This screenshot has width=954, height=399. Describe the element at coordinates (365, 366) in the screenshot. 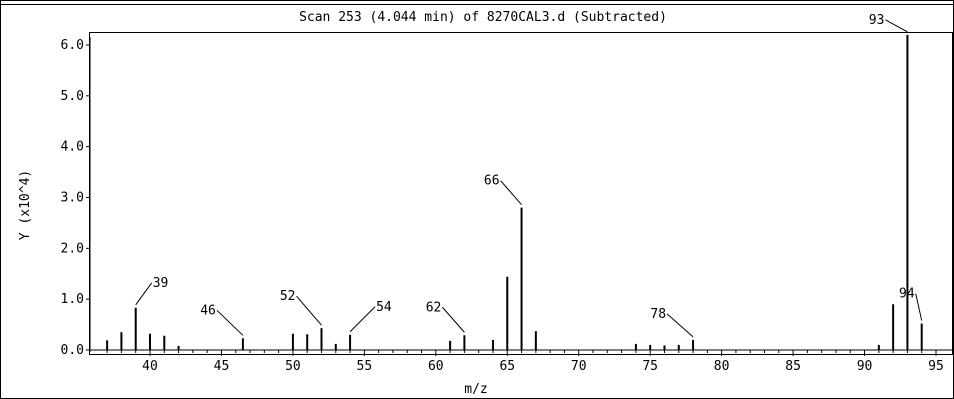

I see `x-tick-label: 55` at that location.